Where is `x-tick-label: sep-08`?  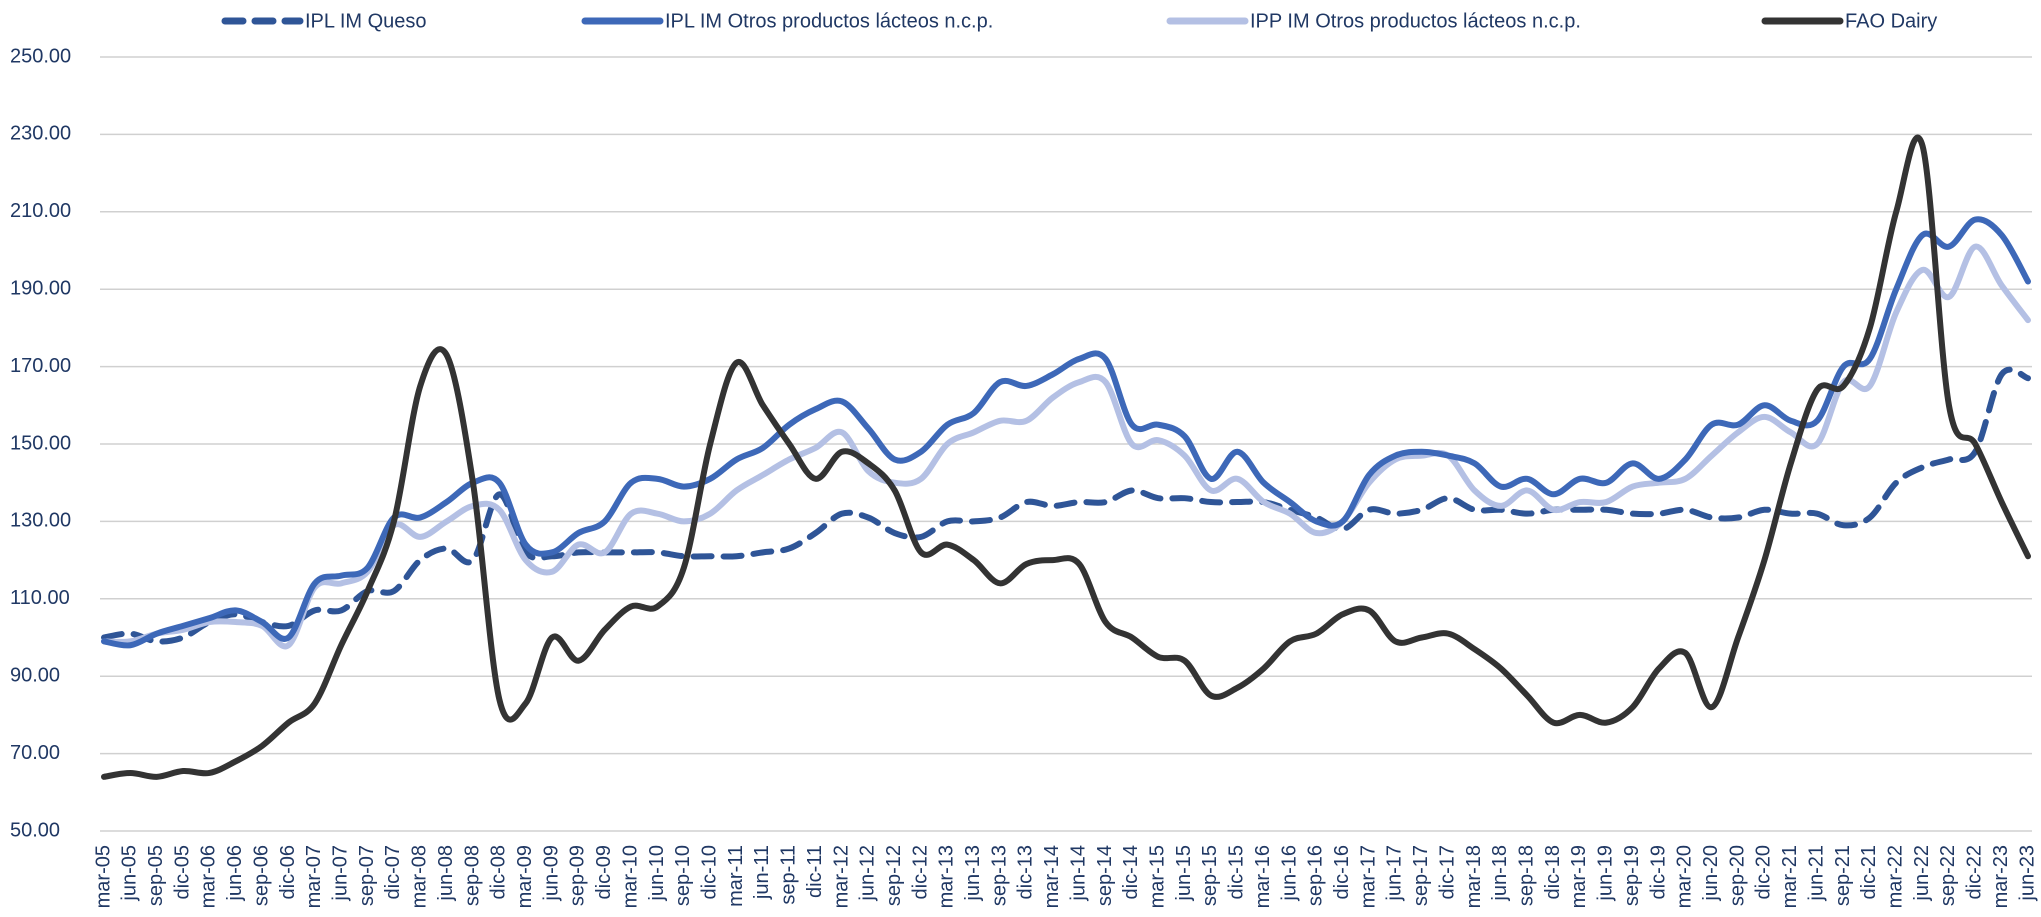 x-tick-label: sep-08 is located at coordinates (472, 875).